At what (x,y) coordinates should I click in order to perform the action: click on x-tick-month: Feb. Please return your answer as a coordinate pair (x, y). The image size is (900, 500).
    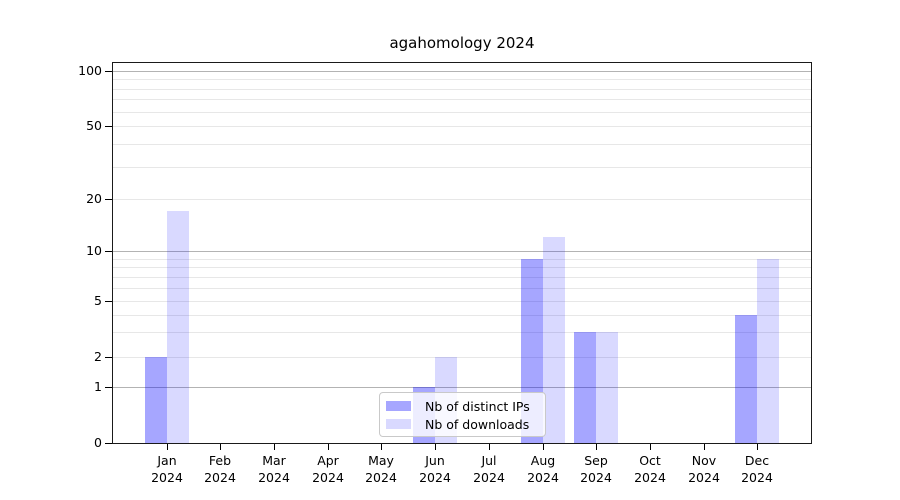
    Looking at the image, I should click on (220, 460).